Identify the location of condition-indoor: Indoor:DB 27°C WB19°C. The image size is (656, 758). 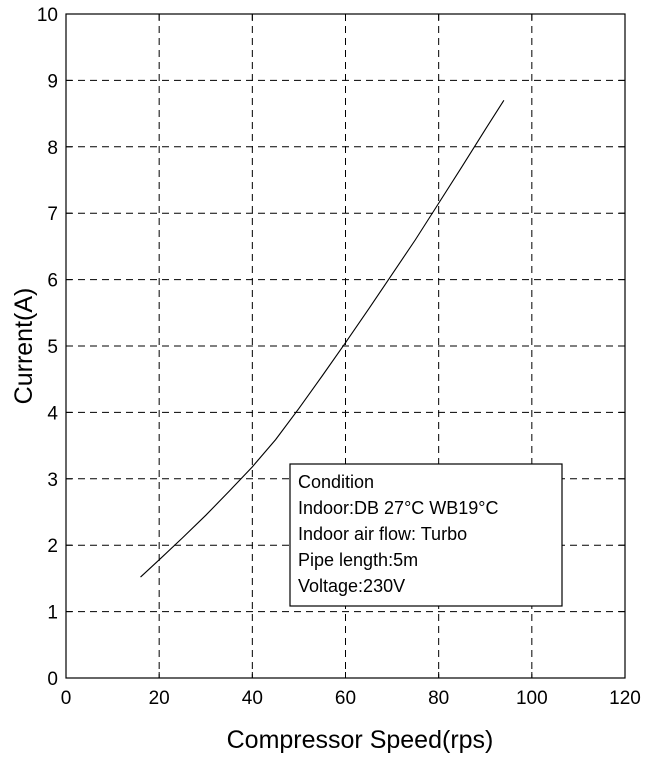
(398, 508).